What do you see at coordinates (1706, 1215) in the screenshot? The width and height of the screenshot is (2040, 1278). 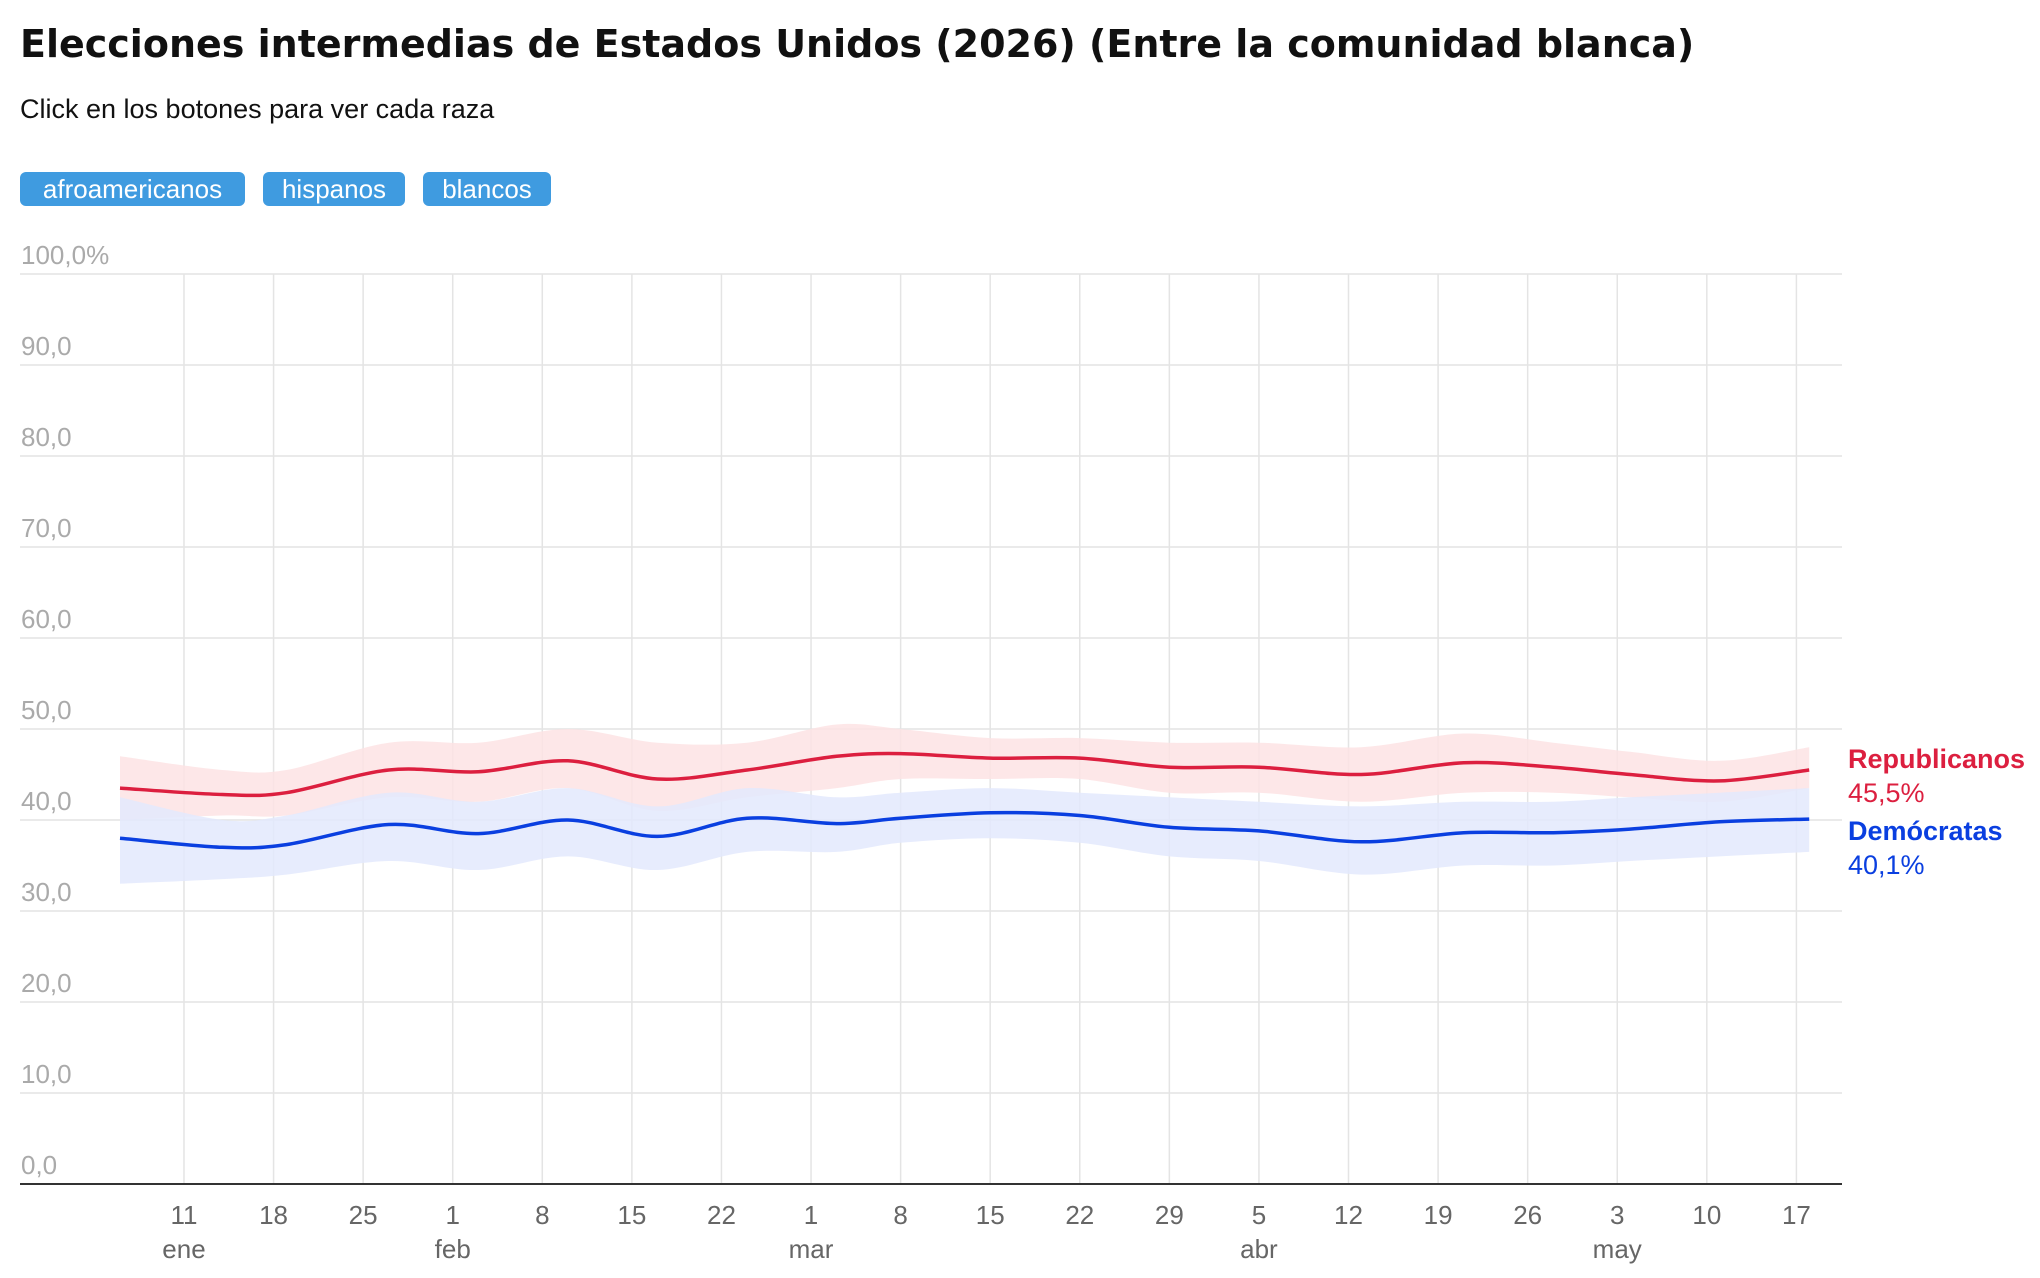 I see `x-tick-label: 10` at bounding box center [1706, 1215].